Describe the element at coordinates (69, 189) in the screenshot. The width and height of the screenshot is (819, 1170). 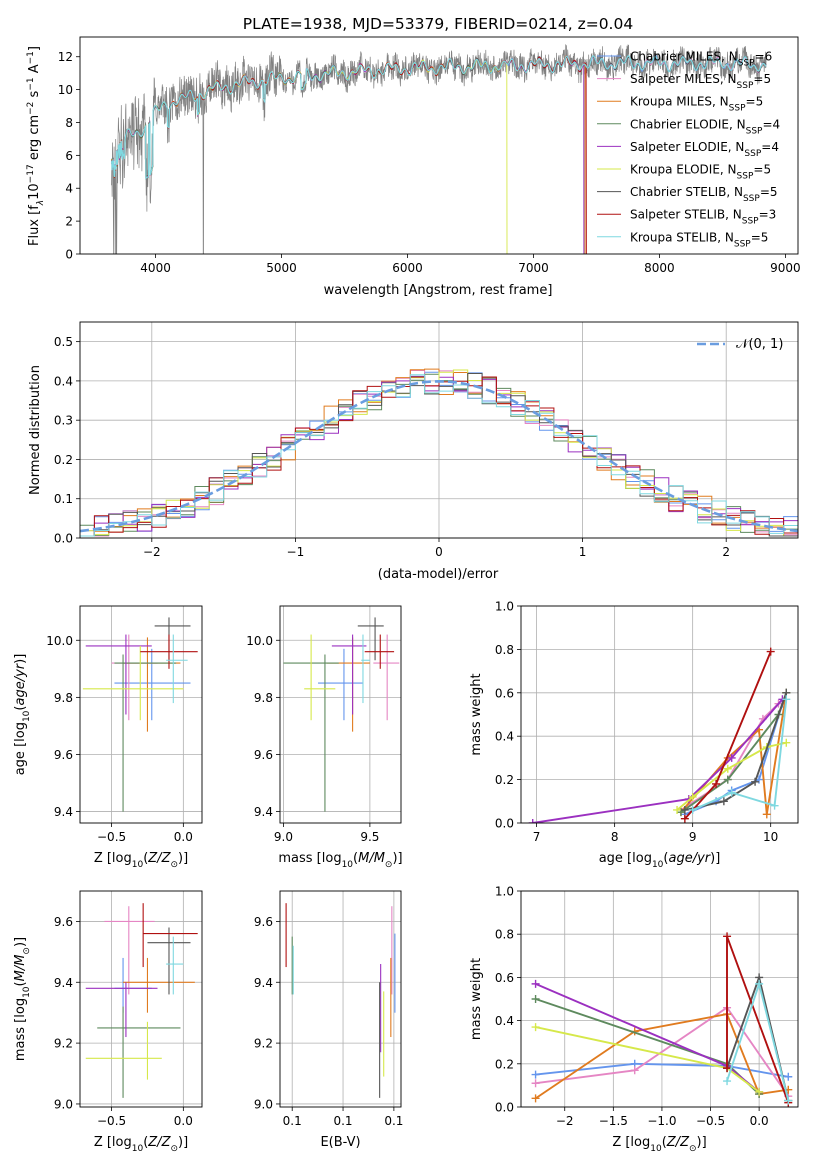
I see `y-tick-label: 4` at that location.